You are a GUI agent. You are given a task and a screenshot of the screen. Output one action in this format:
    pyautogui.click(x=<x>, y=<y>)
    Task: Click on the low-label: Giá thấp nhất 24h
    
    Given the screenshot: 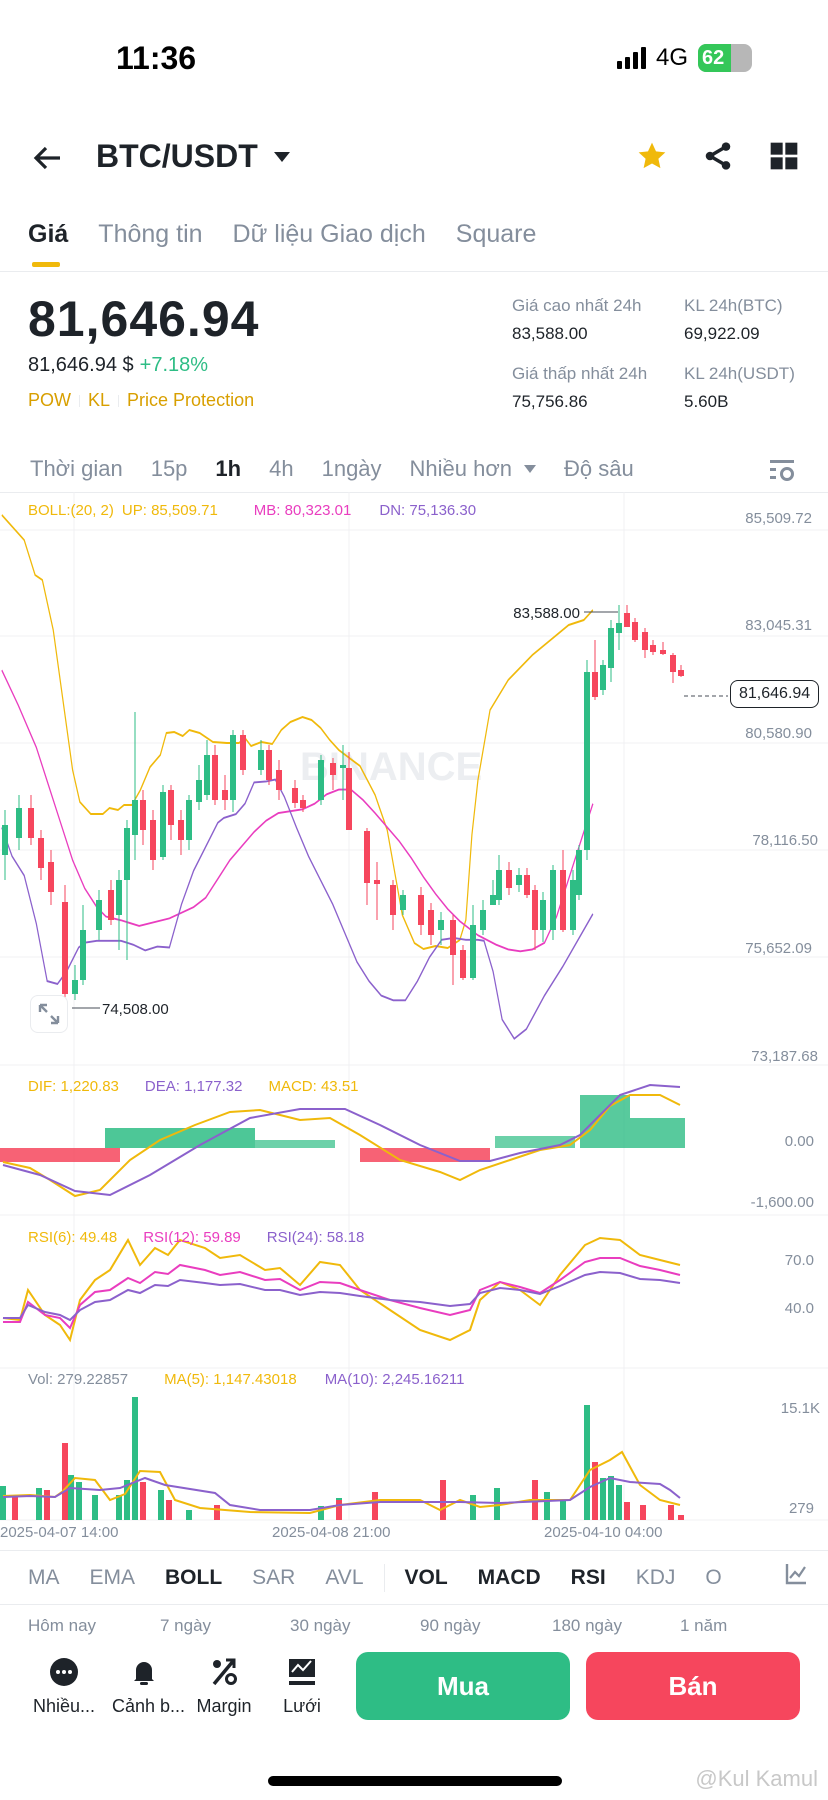 What is the action you would take?
    pyautogui.click(x=580, y=373)
    